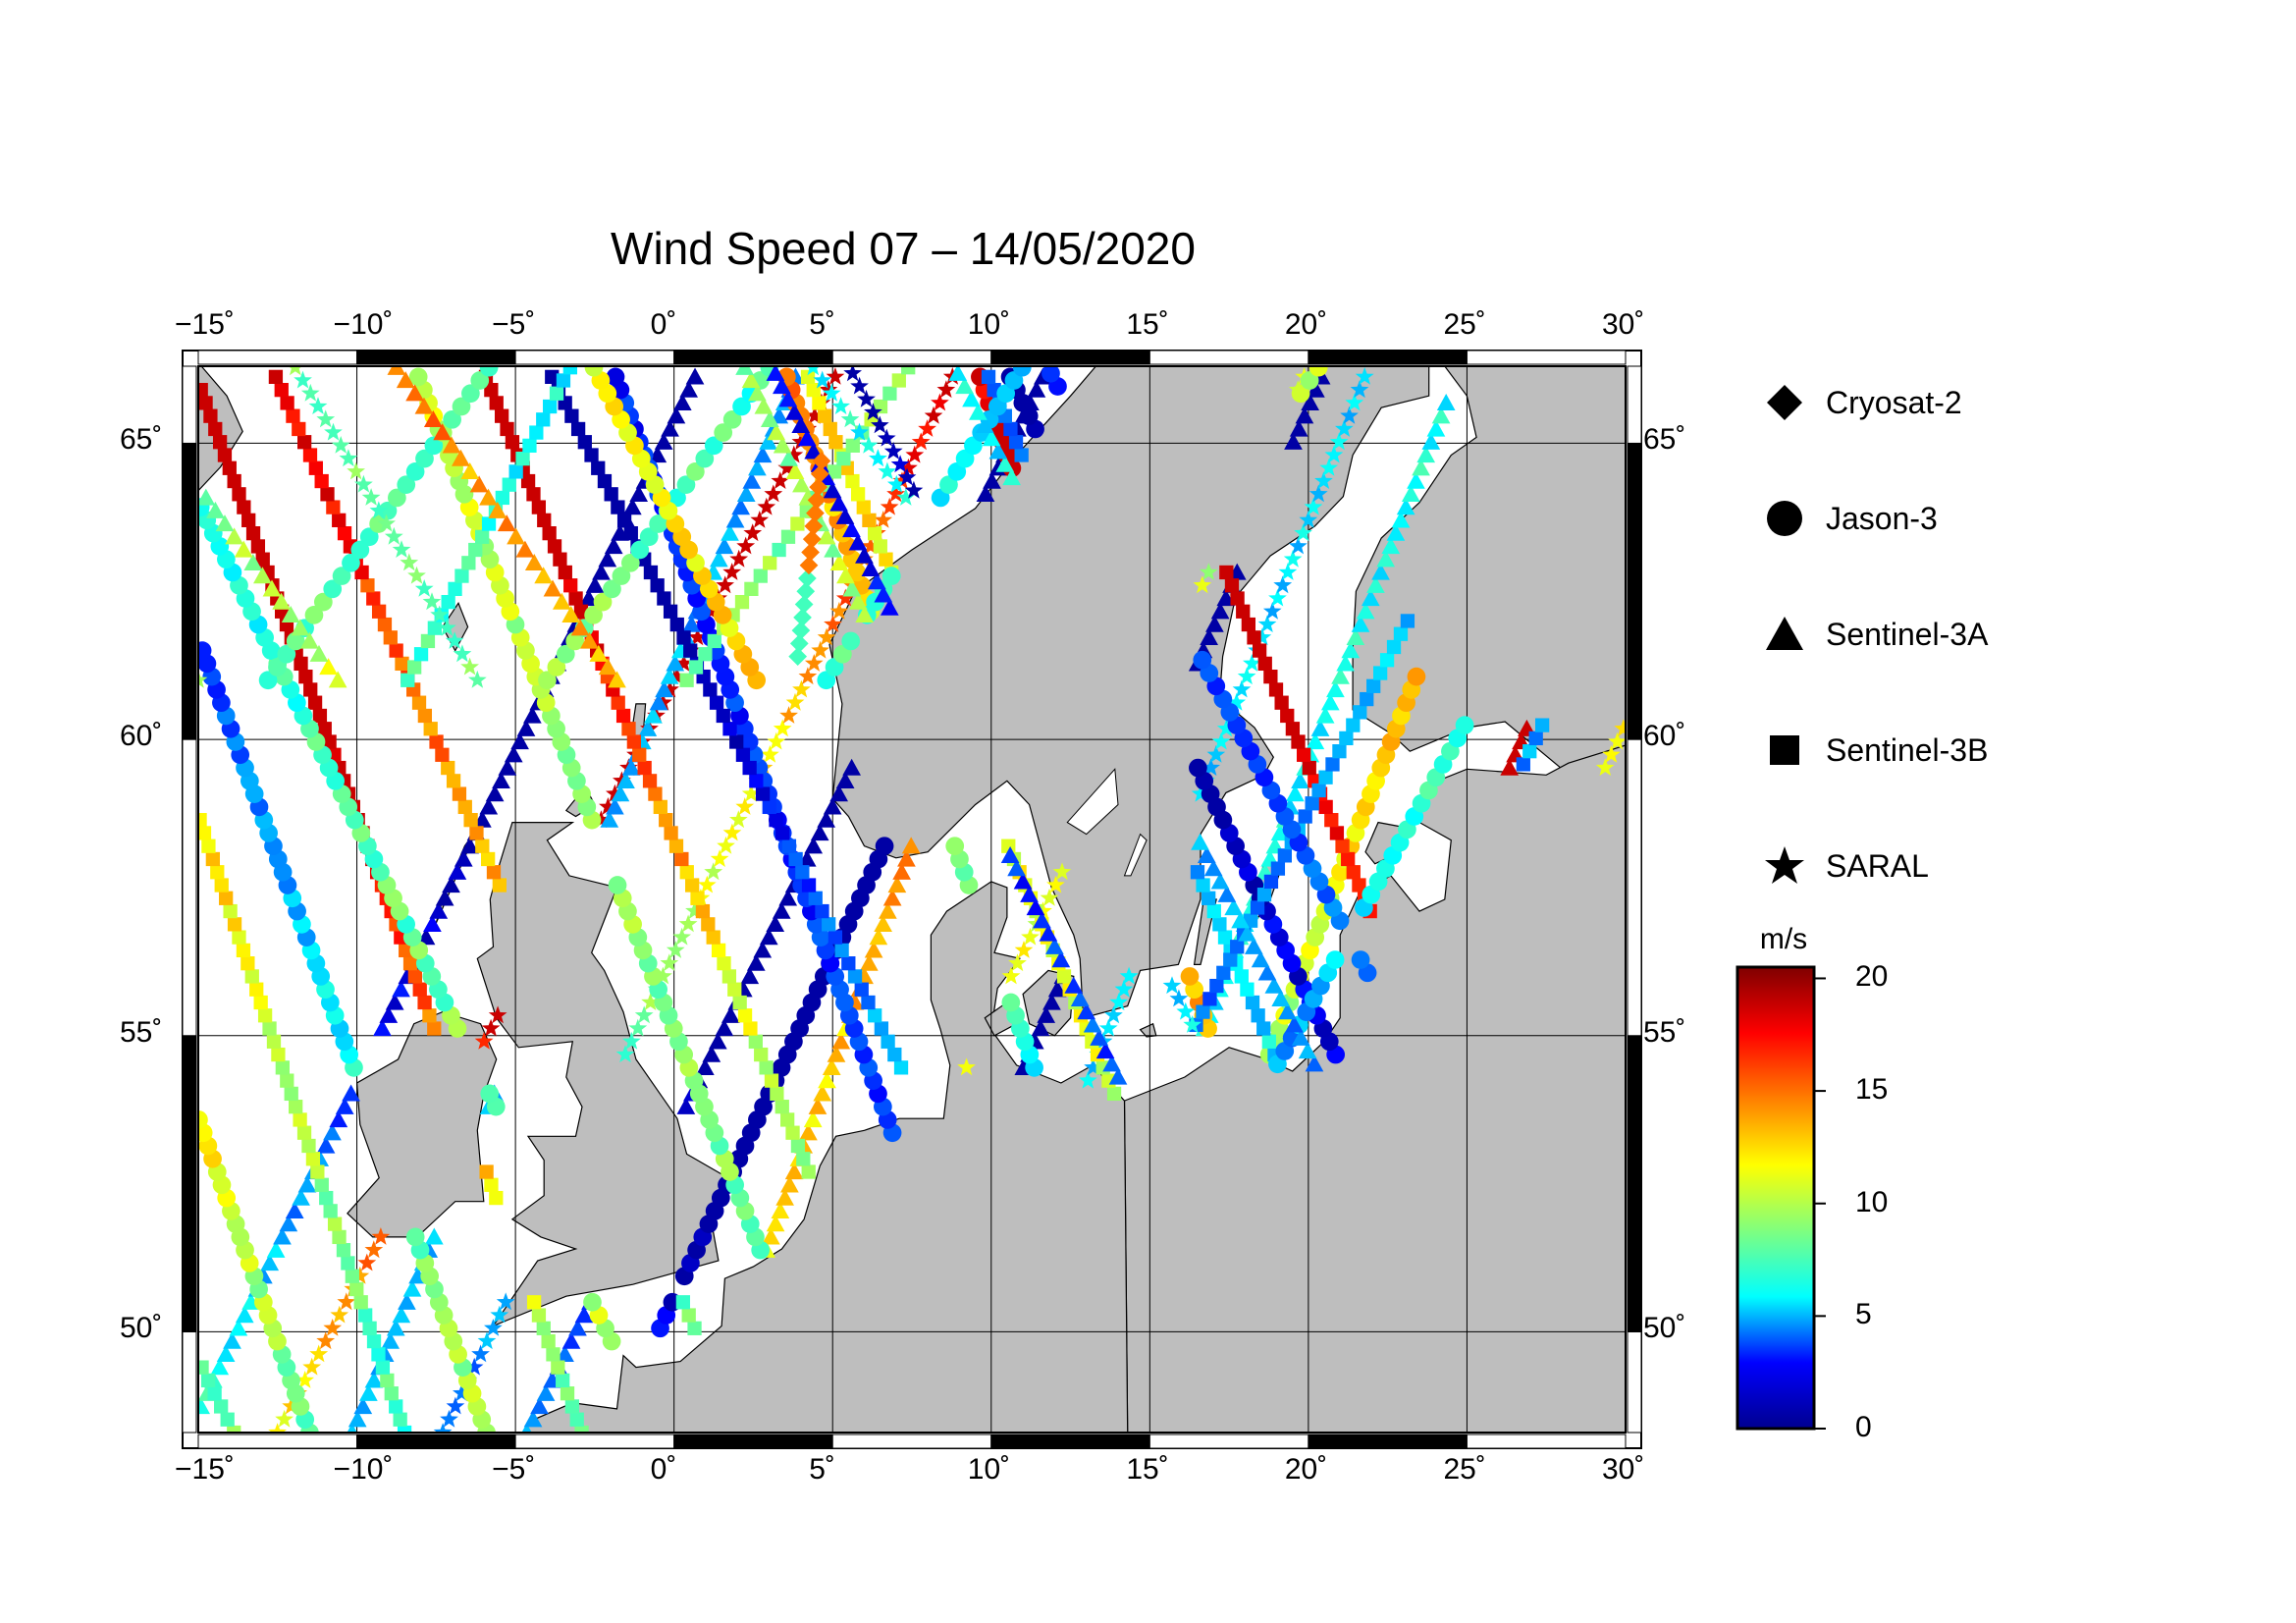 The width and height of the screenshot is (2296, 1623). I want to click on square-icon, so click(1784, 750).